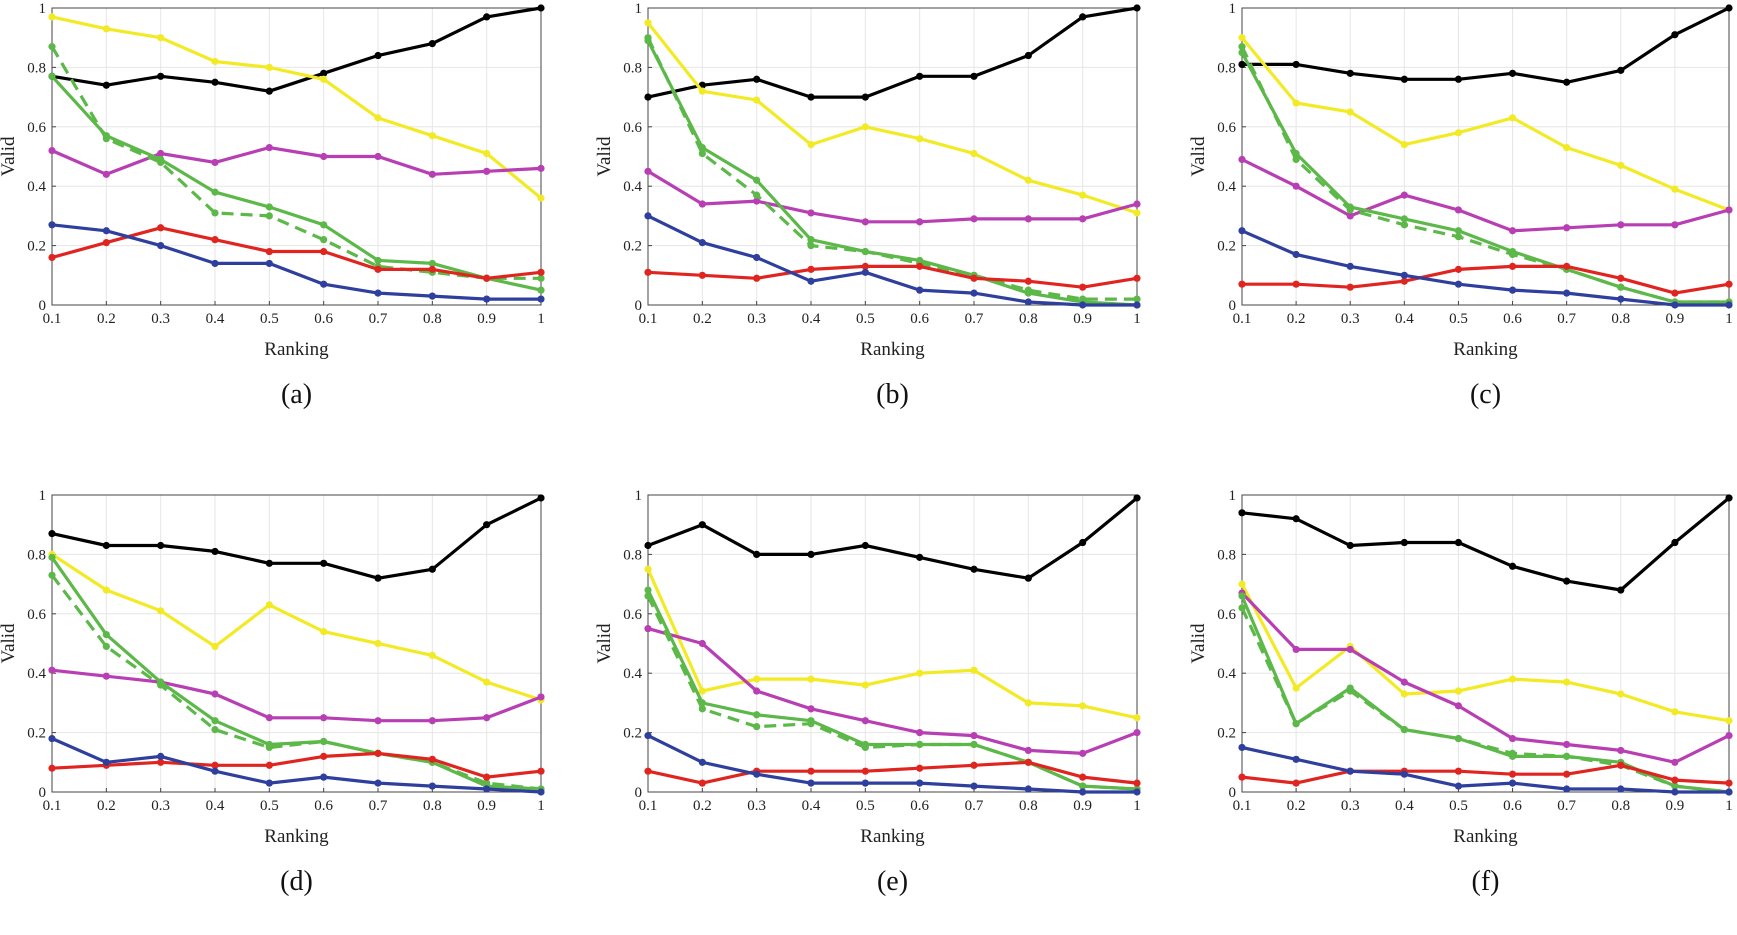 The height and width of the screenshot is (935, 1737). I want to click on x-tick-label: 0.4, so click(811, 806).